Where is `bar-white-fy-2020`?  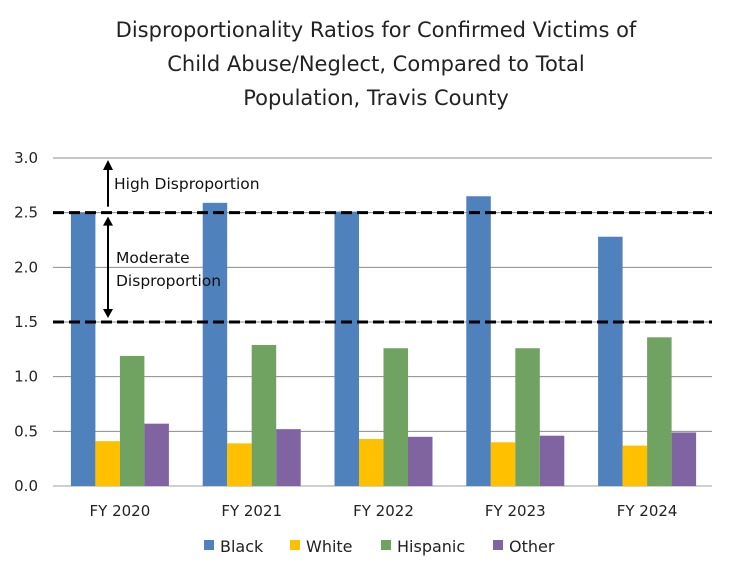
bar-white-fy-2020 is located at coordinates (107, 463).